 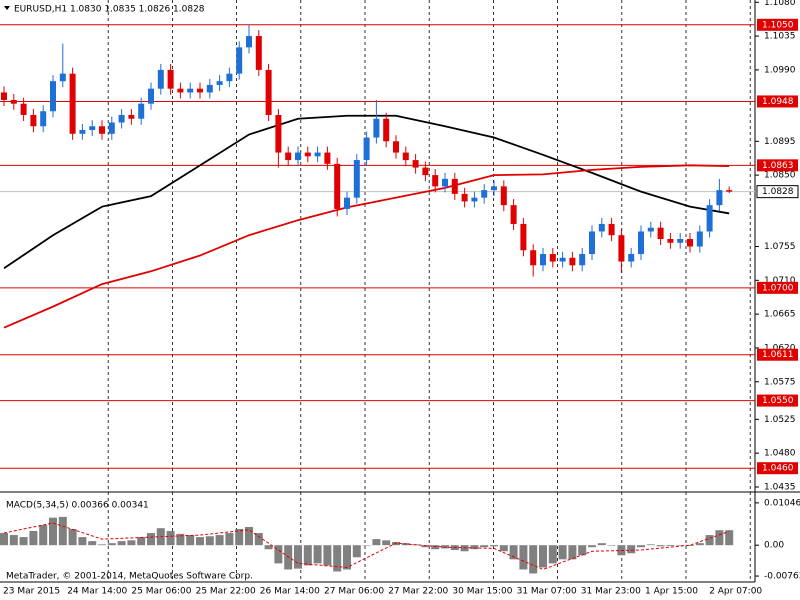 What do you see at coordinates (611, 592) in the screenshot?
I see `time-label: 31 Mar 23:00` at bounding box center [611, 592].